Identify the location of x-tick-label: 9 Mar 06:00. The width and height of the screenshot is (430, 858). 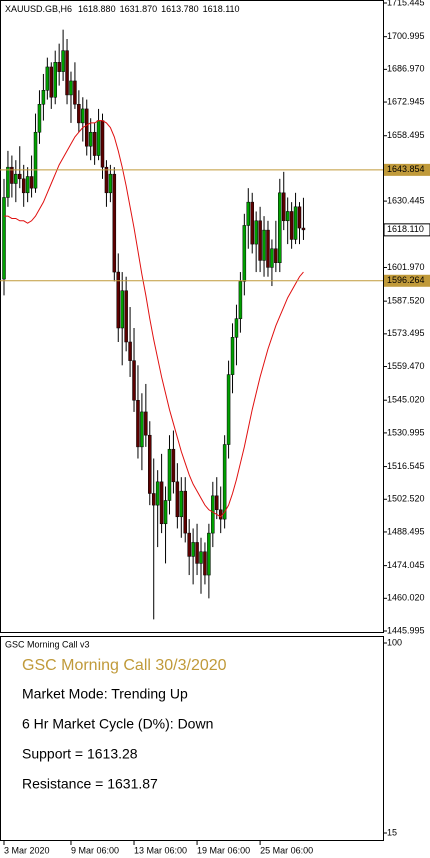
(95, 850).